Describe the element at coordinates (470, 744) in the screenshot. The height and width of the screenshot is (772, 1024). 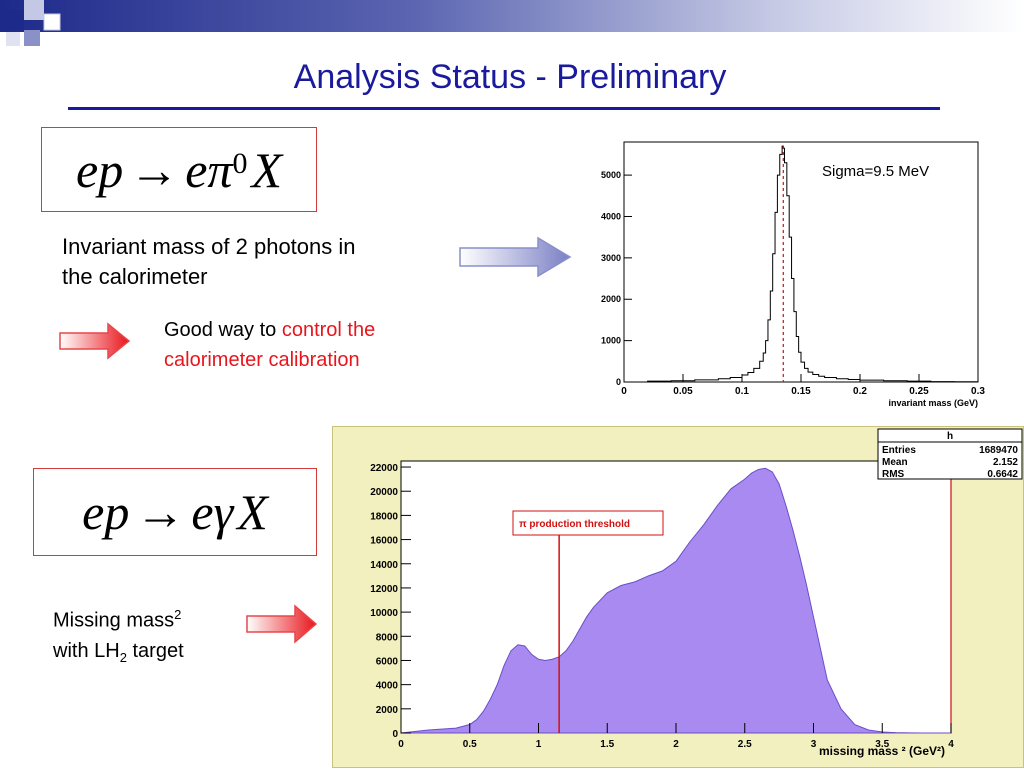
I see `chart2-xtick-label: 0.5` at that location.